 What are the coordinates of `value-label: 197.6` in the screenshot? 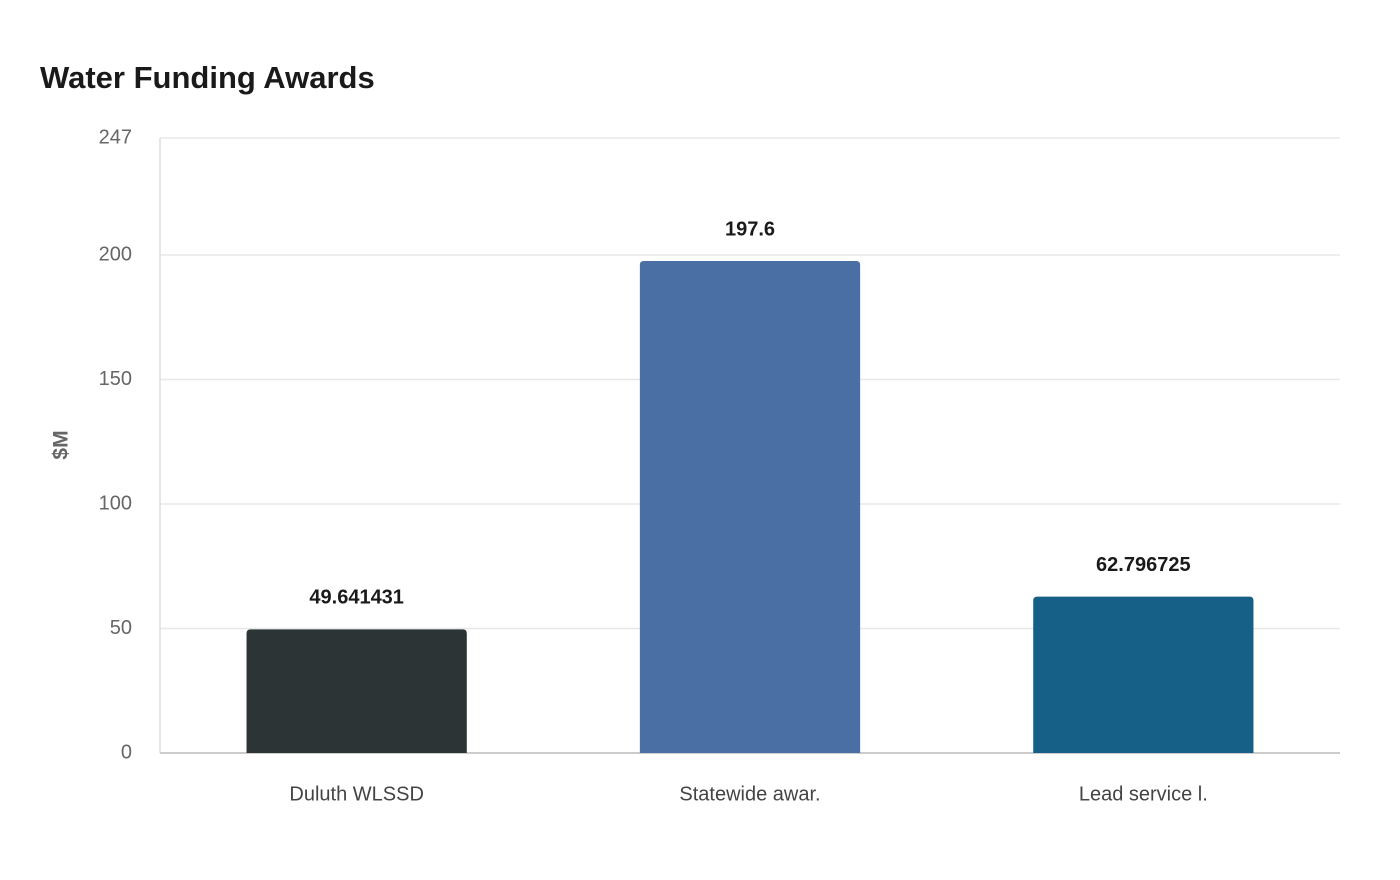 It's located at (750, 229).